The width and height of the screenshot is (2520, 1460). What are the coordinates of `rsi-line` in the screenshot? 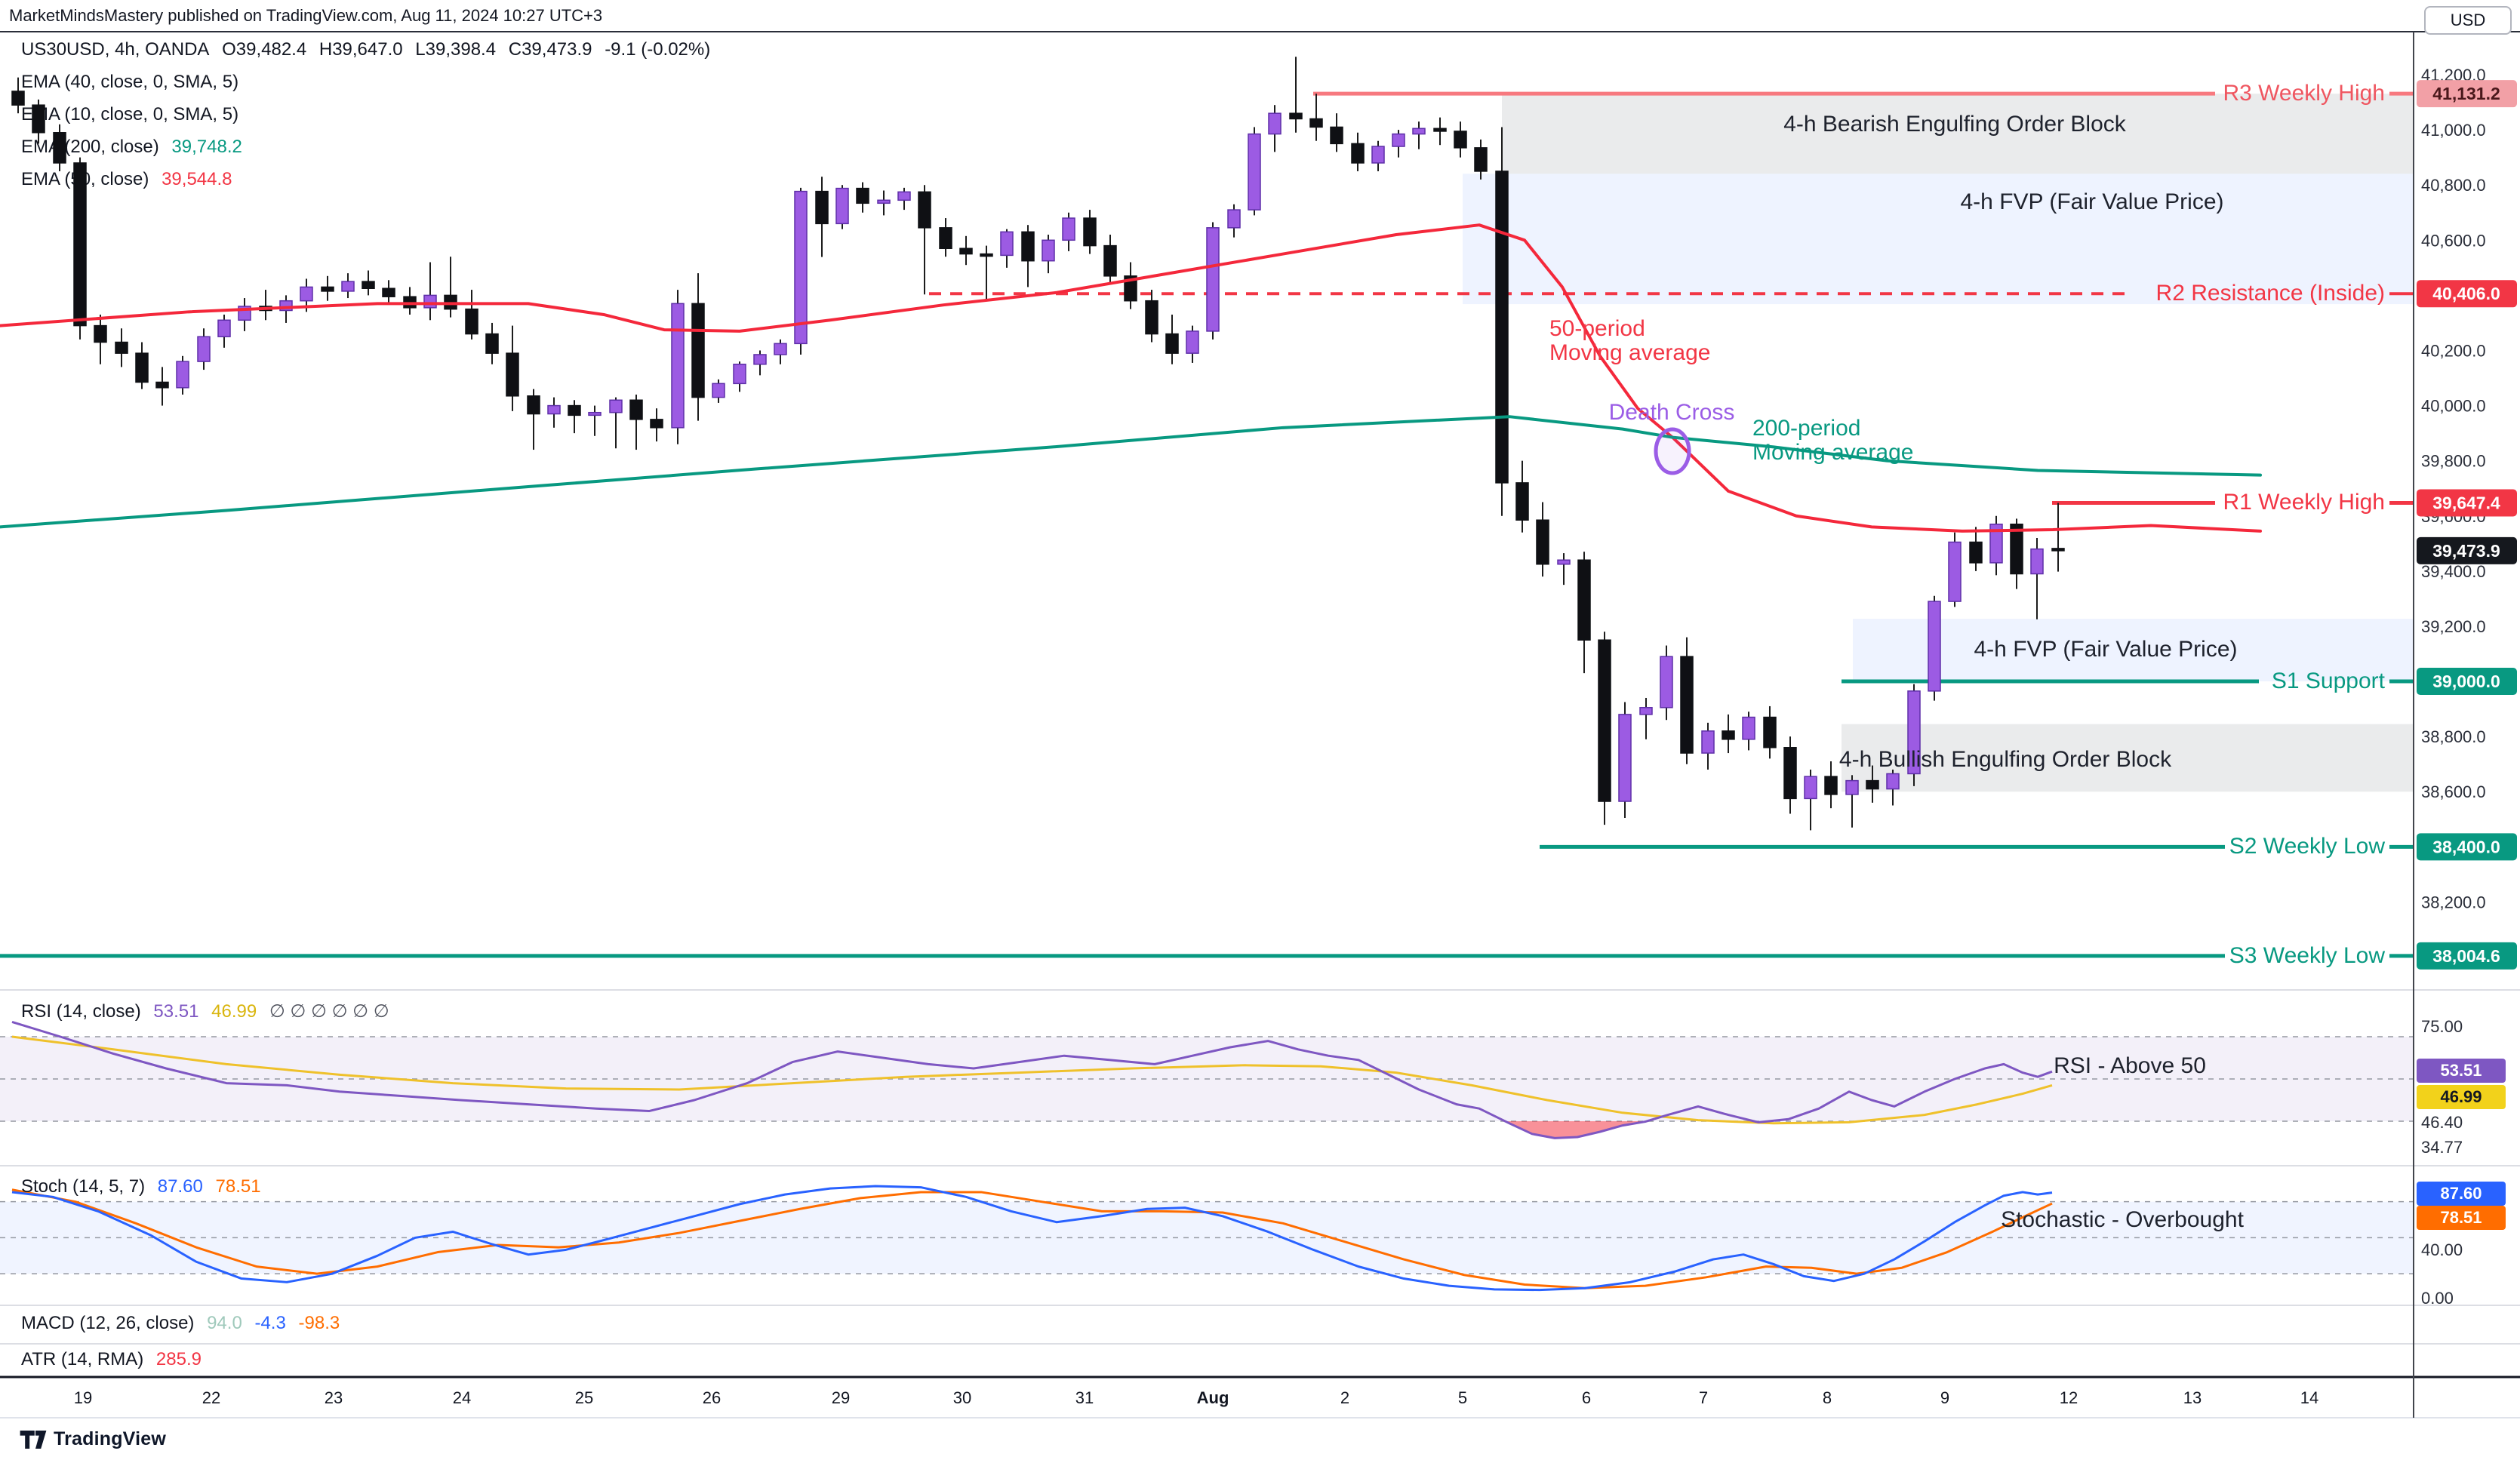 It's located at (1032, 1079).